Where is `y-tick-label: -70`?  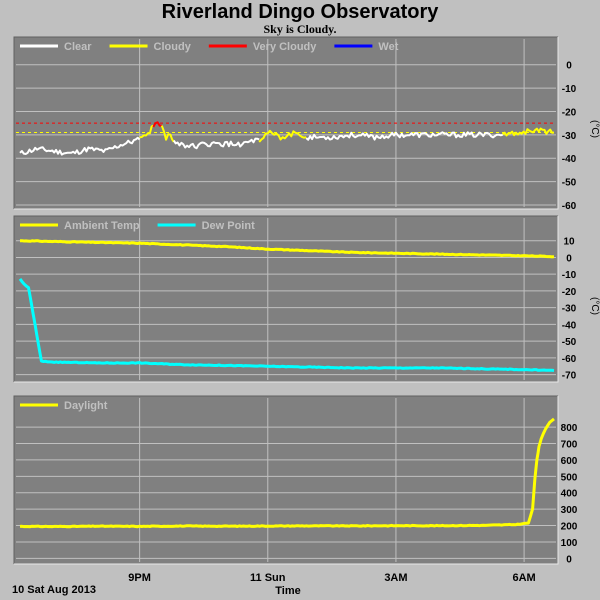
y-tick-label: -70 is located at coordinates (569, 376).